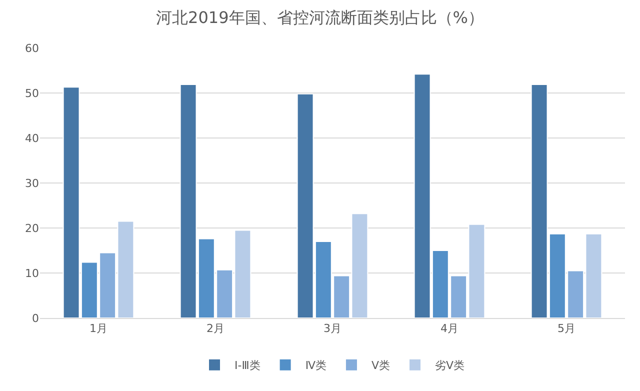 This screenshot has width=640, height=391. I want to click on x-tick-label: 4月, so click(449, 329).